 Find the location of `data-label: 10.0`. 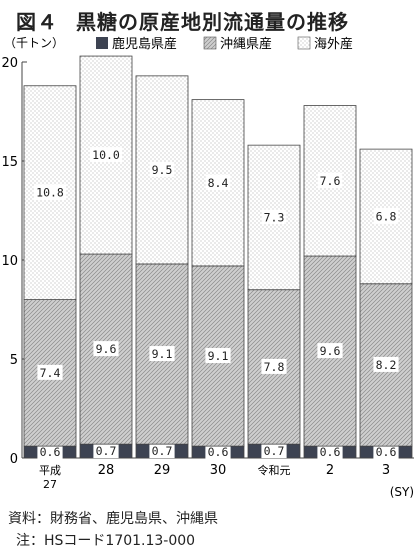

data-label: 10.0 is located at coordinates (106, 155).